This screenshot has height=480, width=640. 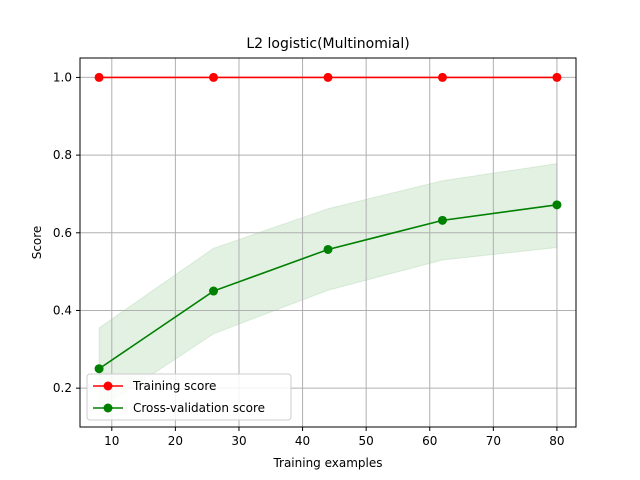 What do you see at coordinates (62, 310) in the screenshot?
I see `y-tick-label: 0.4` at bounding box center [62, 310].